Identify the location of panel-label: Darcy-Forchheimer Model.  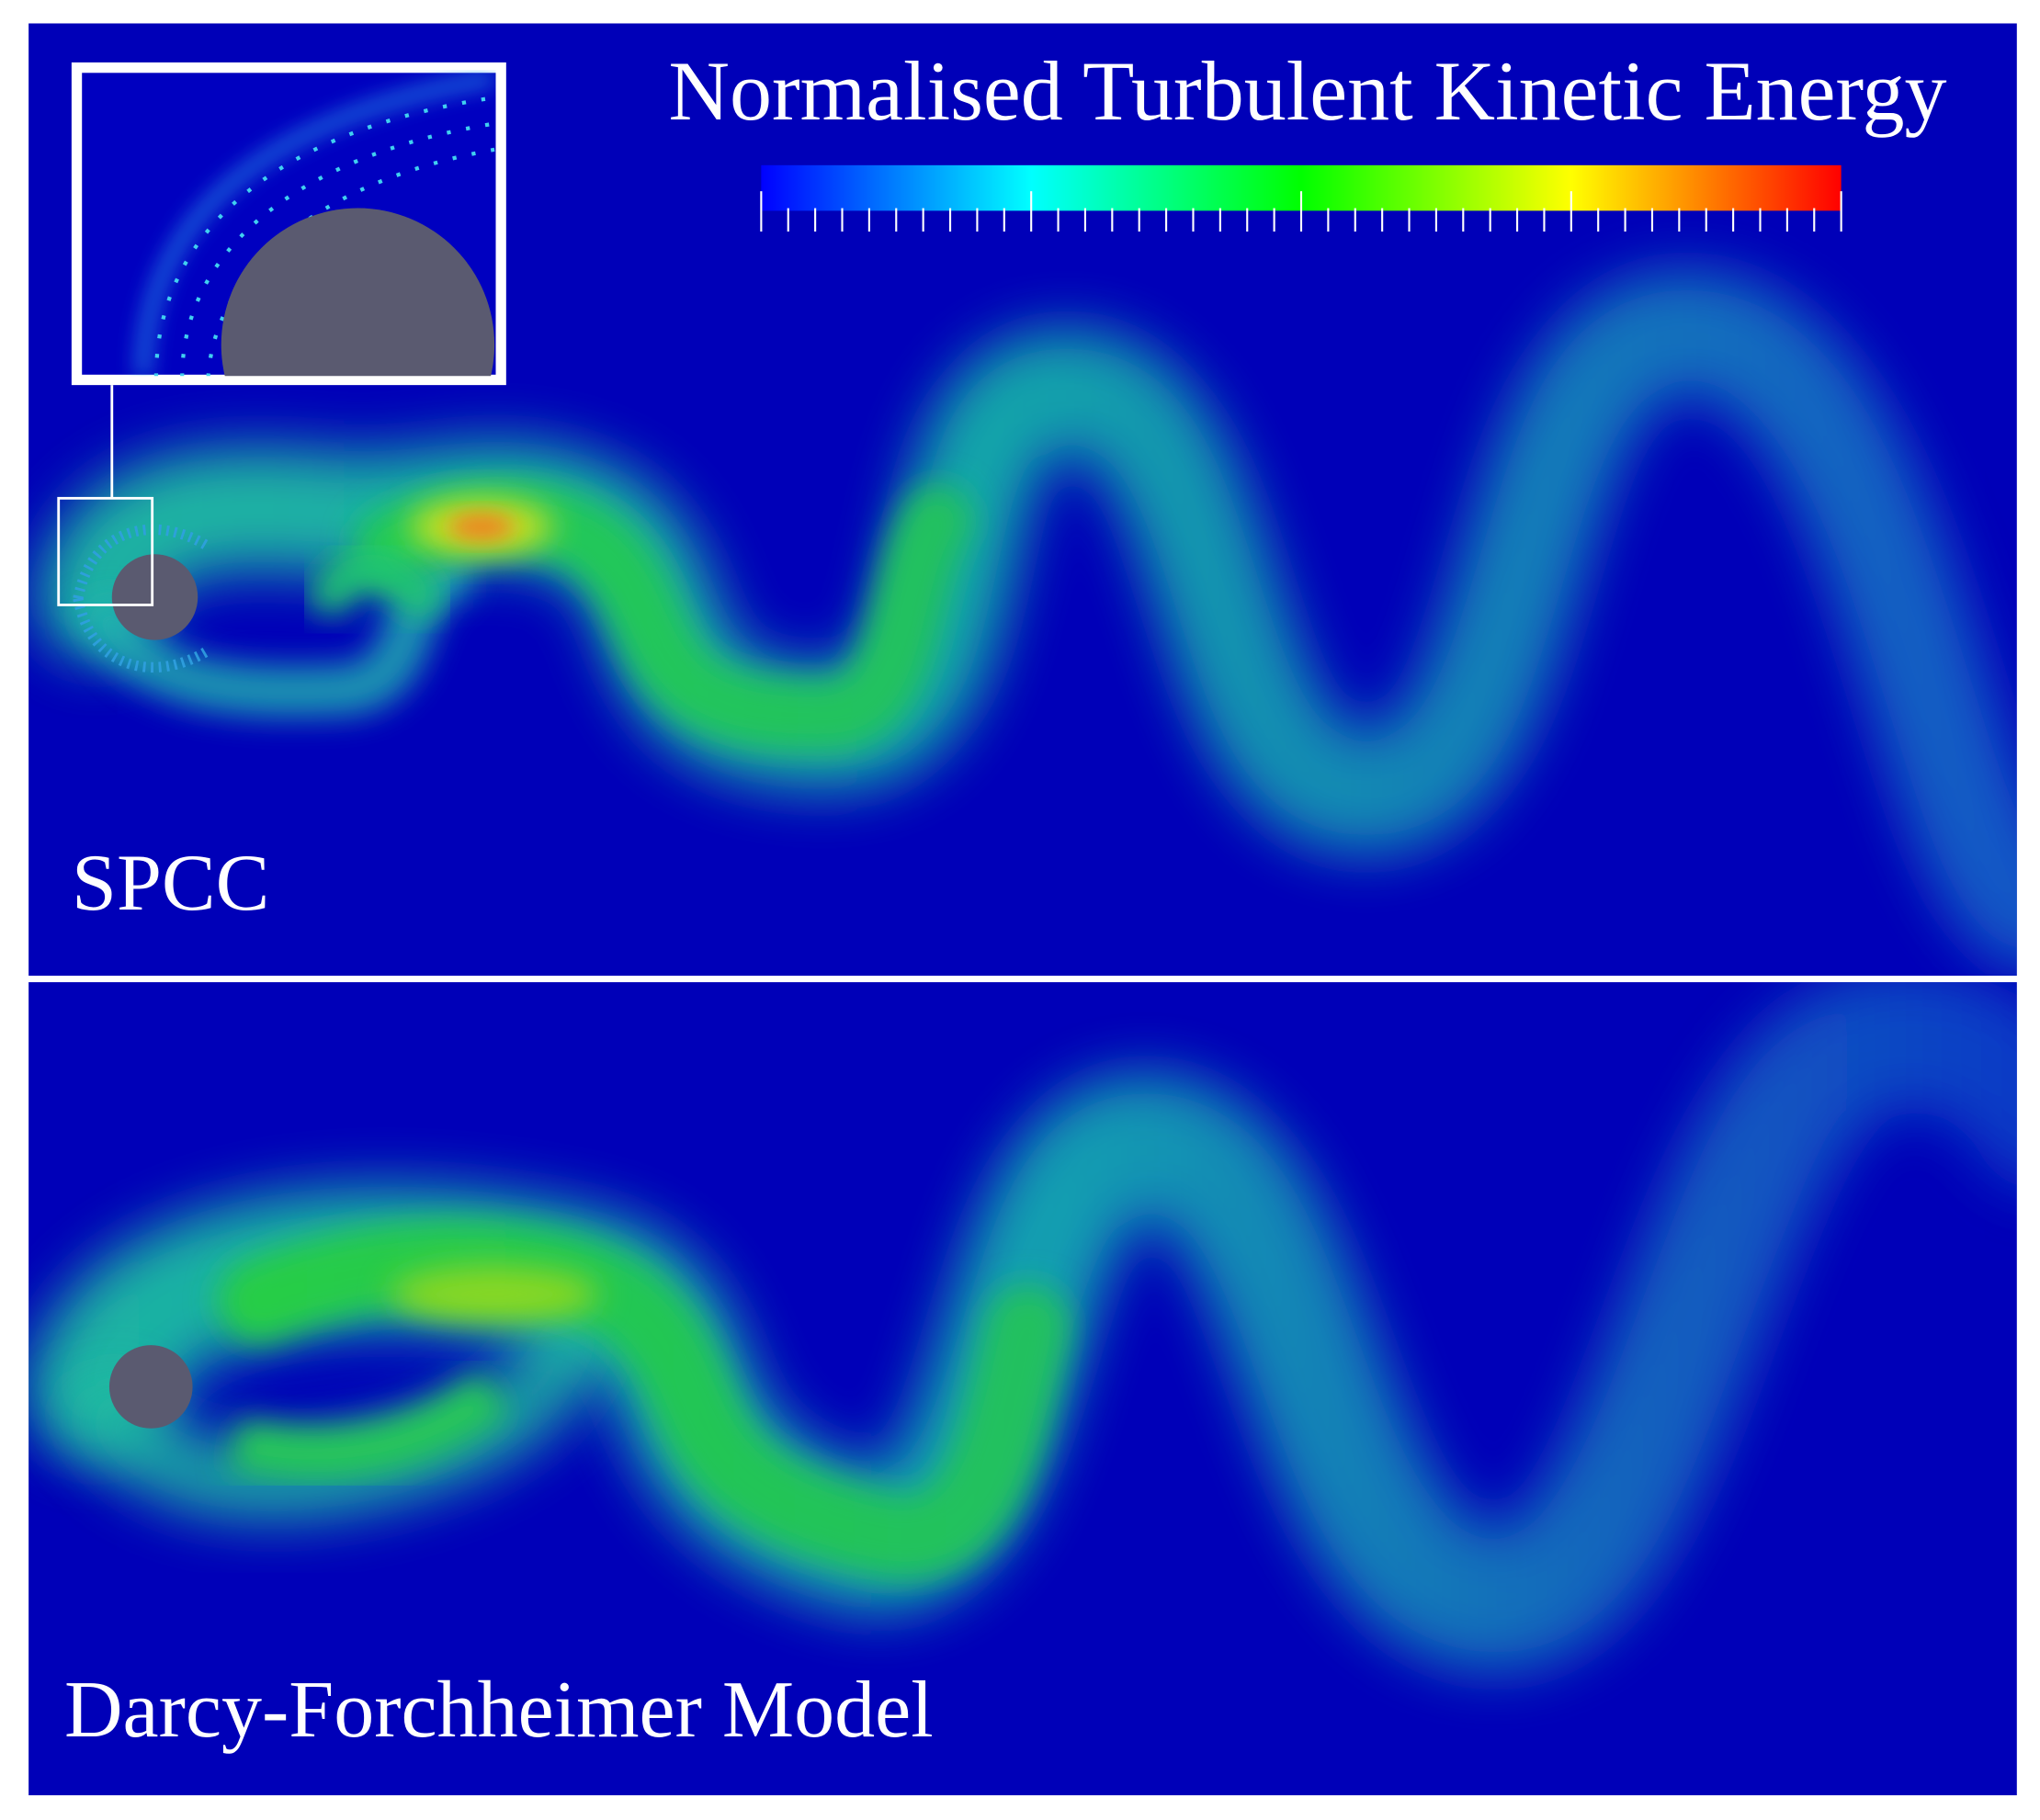
(499, 1710).